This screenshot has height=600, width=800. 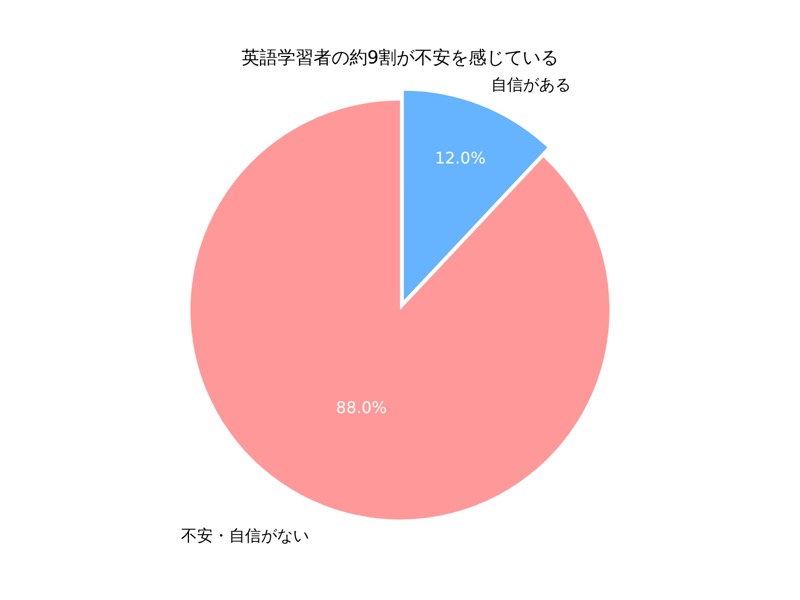 What do you see at coordinates (400, 58) in the screenshot?
I see `chart-title: 英語学習者の約9割が不安を感じている` at bounding box center [400, 58].